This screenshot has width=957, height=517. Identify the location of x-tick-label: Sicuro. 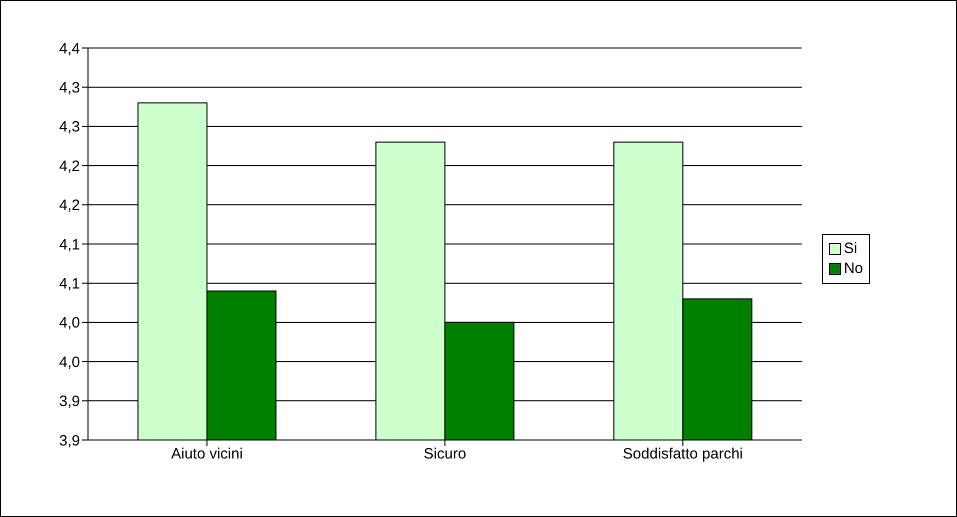
(445, 454).